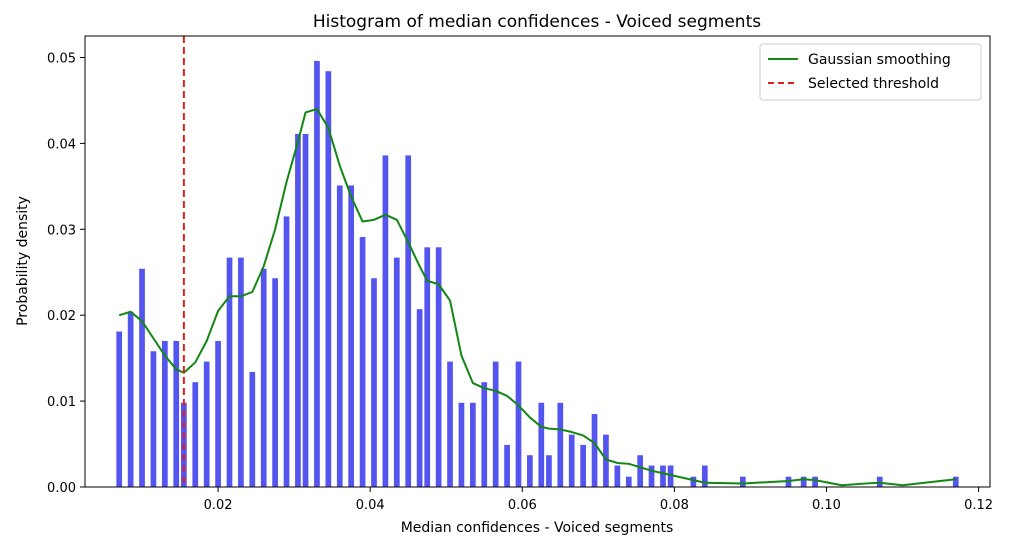  What do you see at coordinates (61, 144) in the screenshot?
I see `y-tick-label: 0.04` at bounding box center [61, 144].